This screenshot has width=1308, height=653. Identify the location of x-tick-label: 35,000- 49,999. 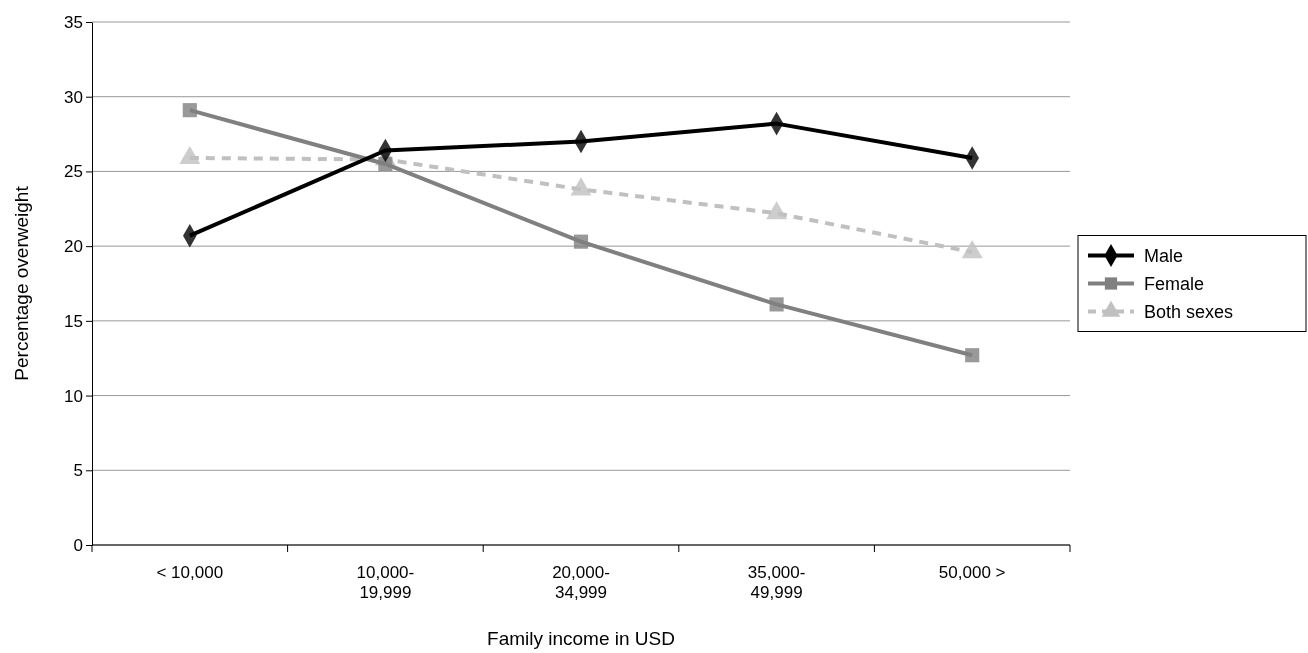
(776, 582).